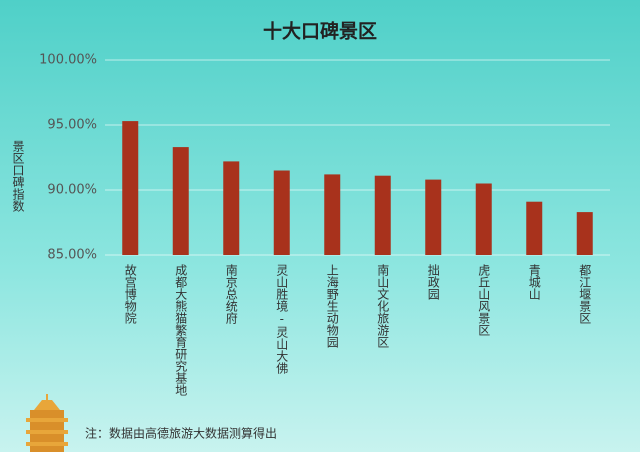 The image size is (640, 452). Describe the element at coordinates (534, 282) in the screenshot. I see `x-tick-label: 青城山` at that location.